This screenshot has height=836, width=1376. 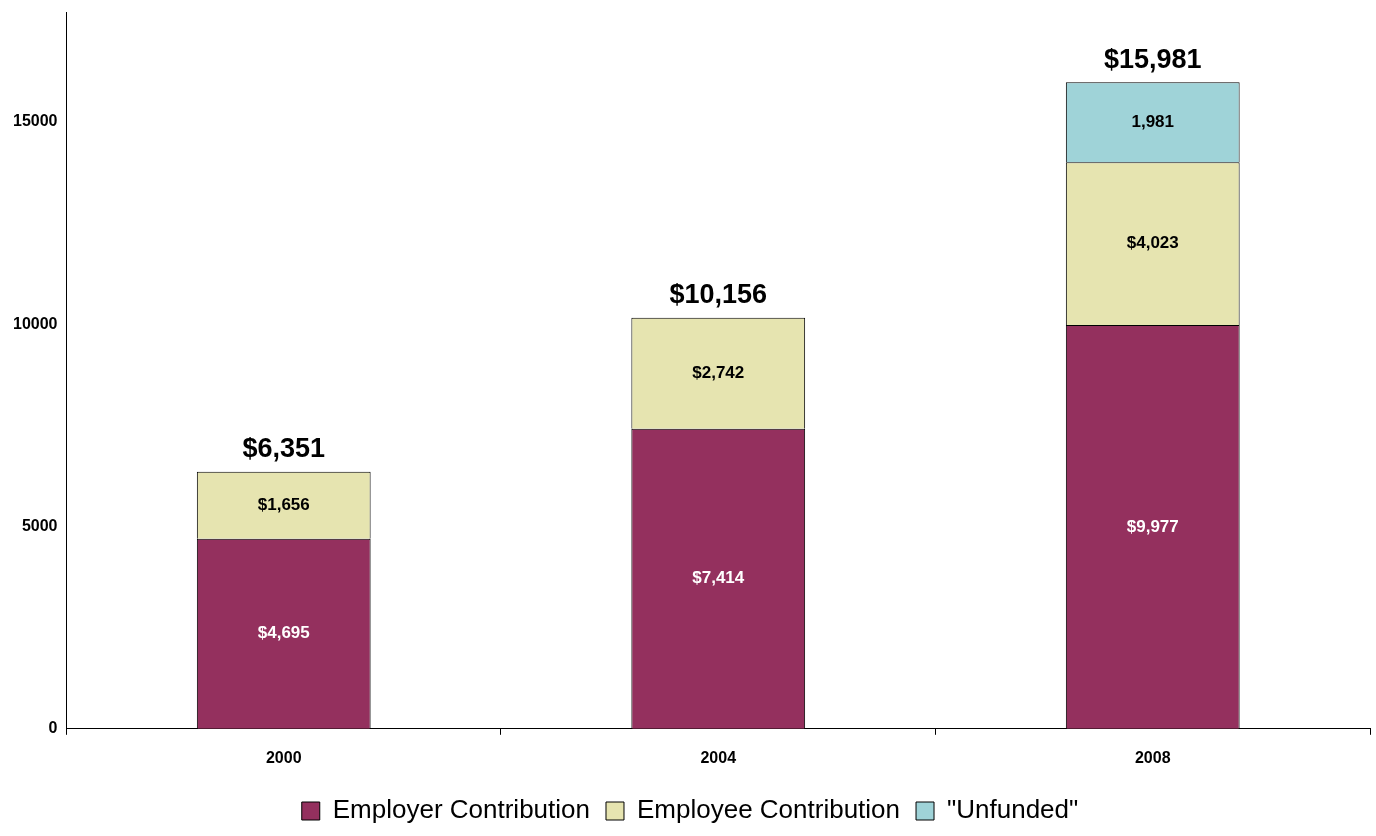 I want to click on data-label: 1,981, so click(x=1153, y=121).